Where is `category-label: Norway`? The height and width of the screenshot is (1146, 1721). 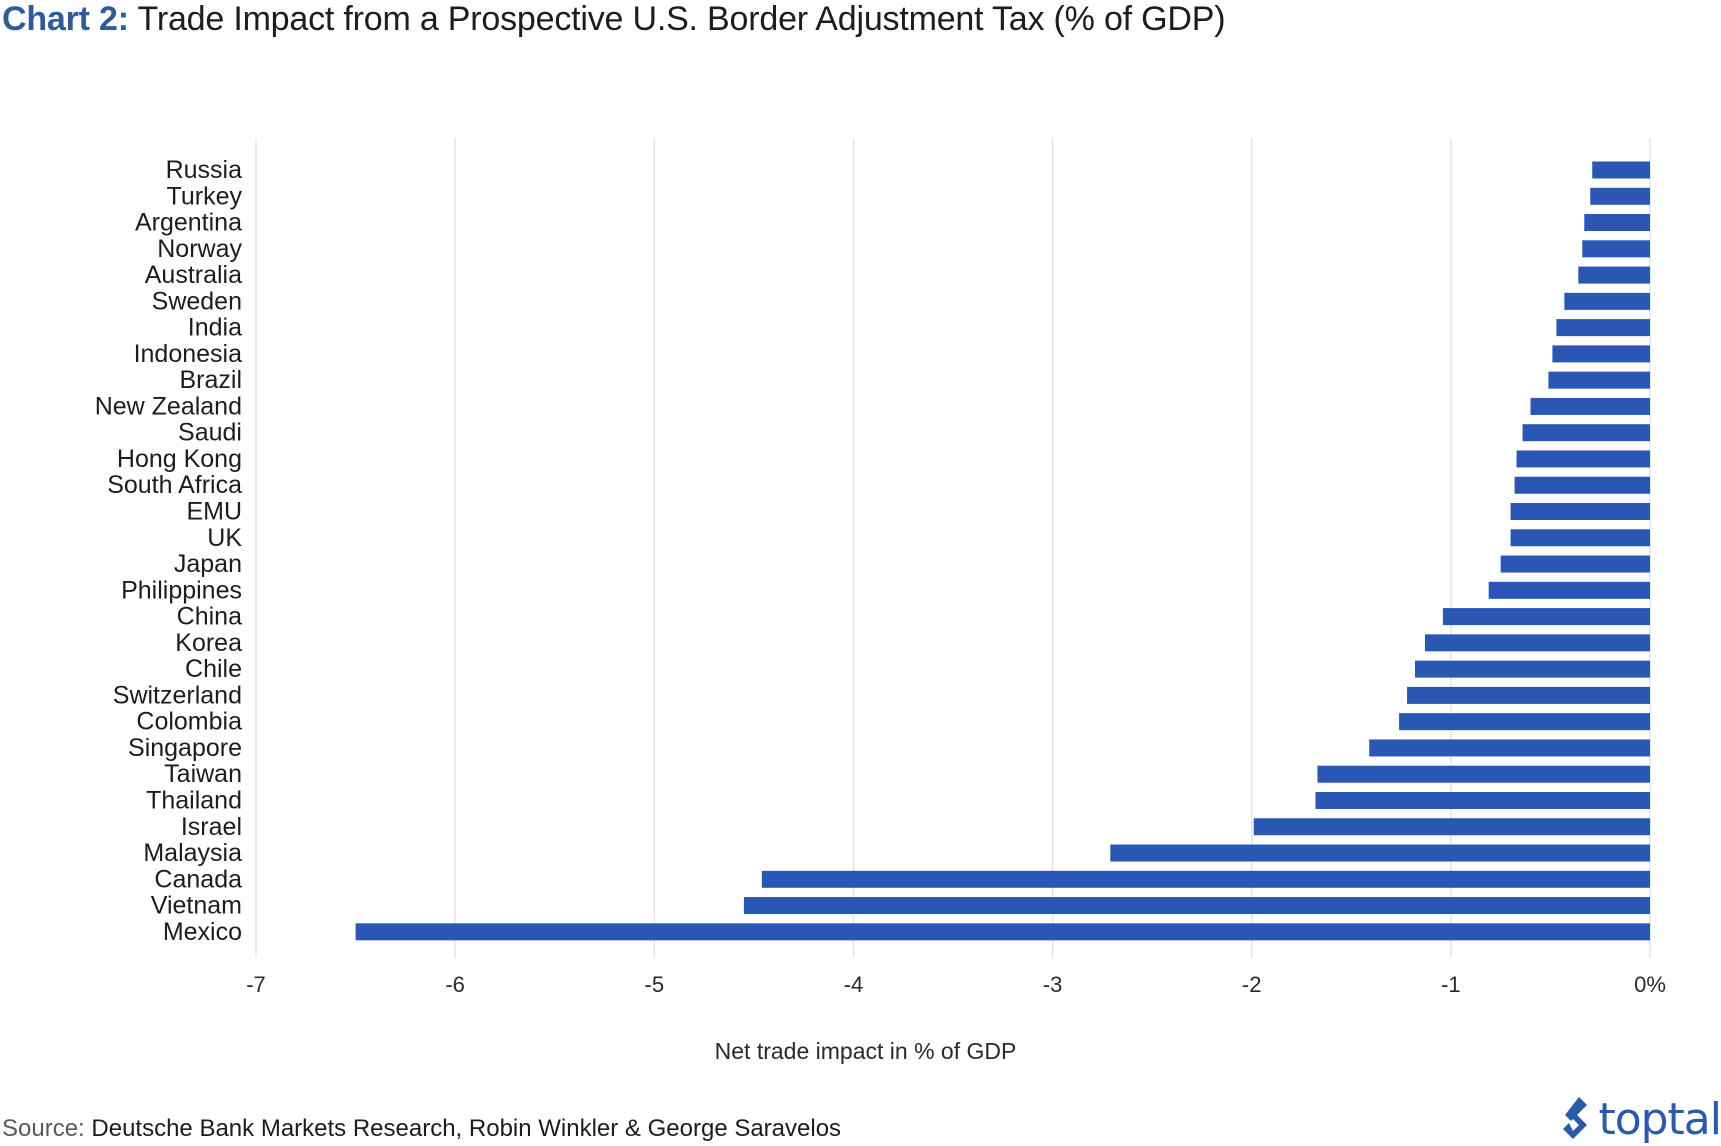
category-label: Norway is located at coordinates (199, 249).